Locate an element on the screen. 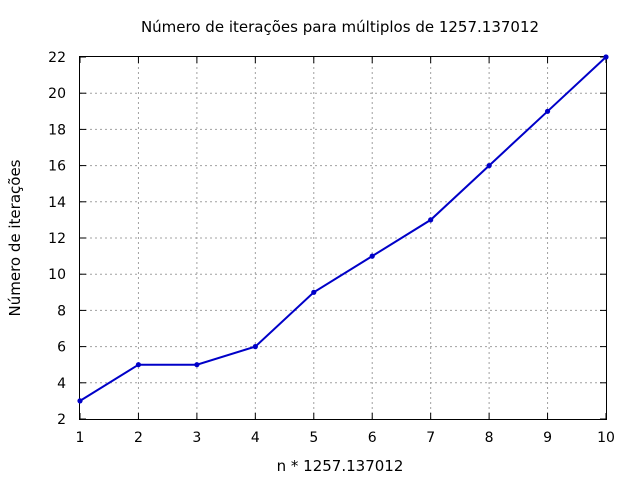  x-tick-label-8: 9 is located at coordinates (547, 438).